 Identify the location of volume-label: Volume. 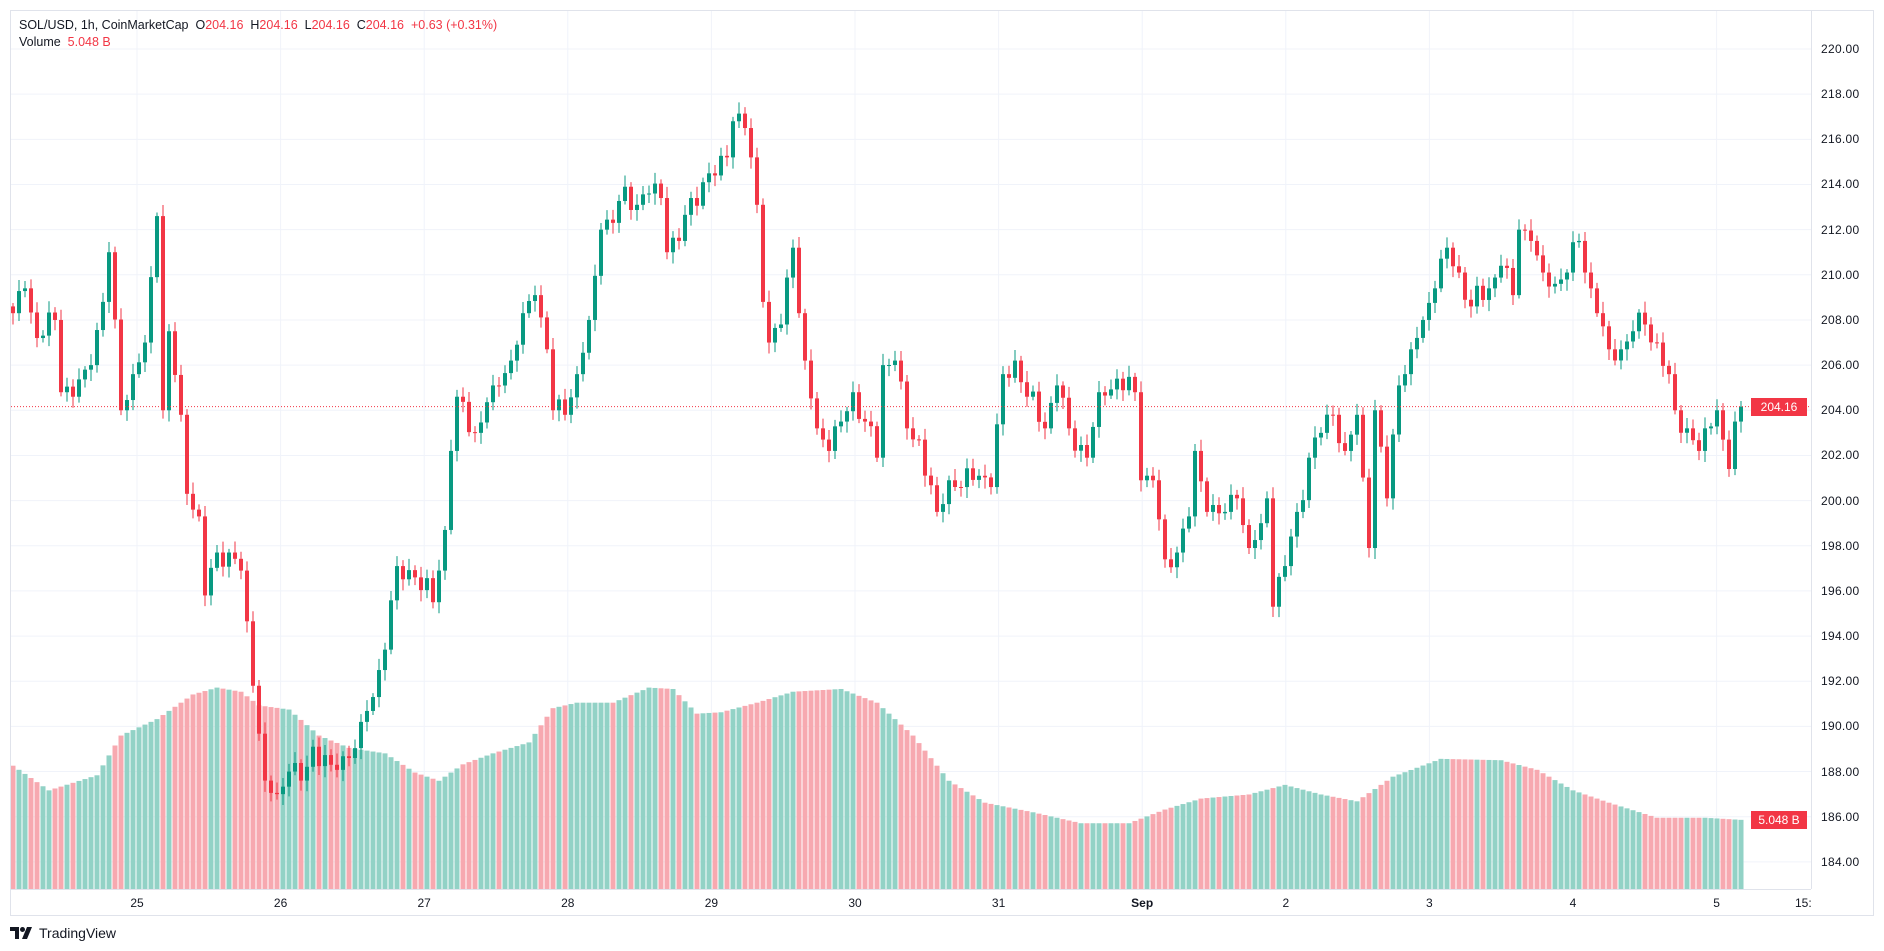
(40, 42).